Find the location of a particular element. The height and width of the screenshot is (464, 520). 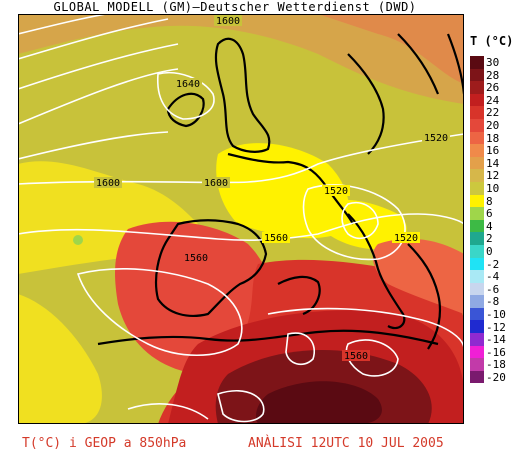

color-legend is located at coordinates (477, 220).